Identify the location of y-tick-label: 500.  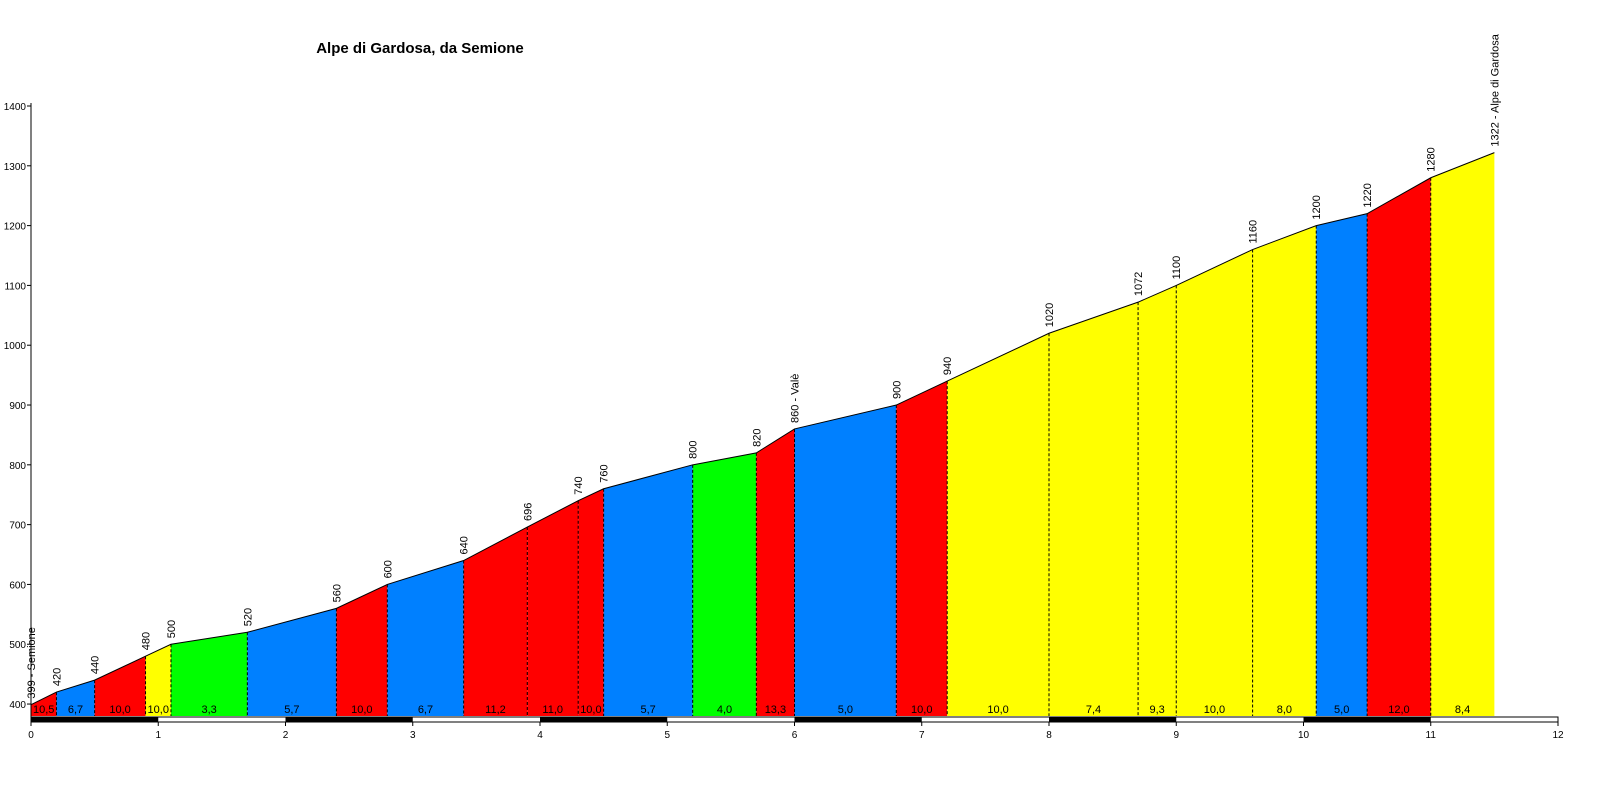
(17, 645).